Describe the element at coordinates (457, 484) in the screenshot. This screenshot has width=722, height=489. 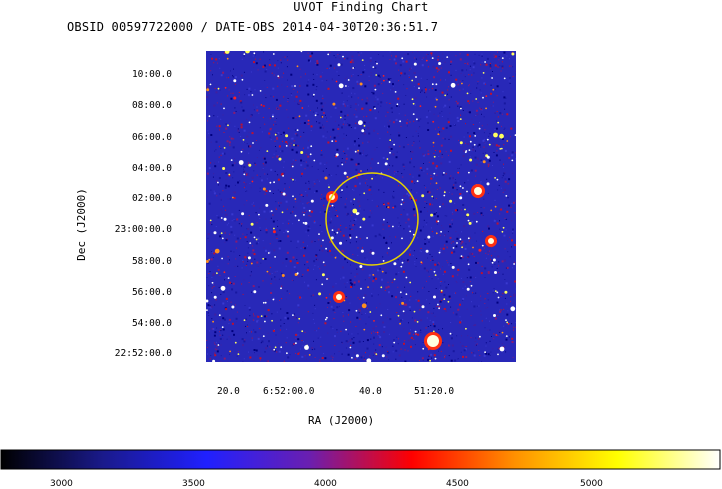
I see `colorbar-tick-label: 4500` at that location.